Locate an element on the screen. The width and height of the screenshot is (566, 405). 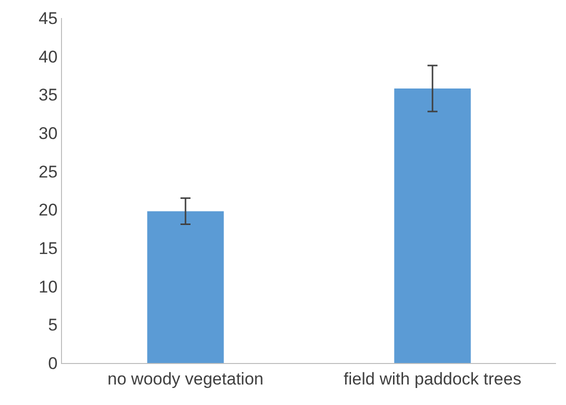
x-tick-label: field with paddock trees is located at coordinates (433, 378).